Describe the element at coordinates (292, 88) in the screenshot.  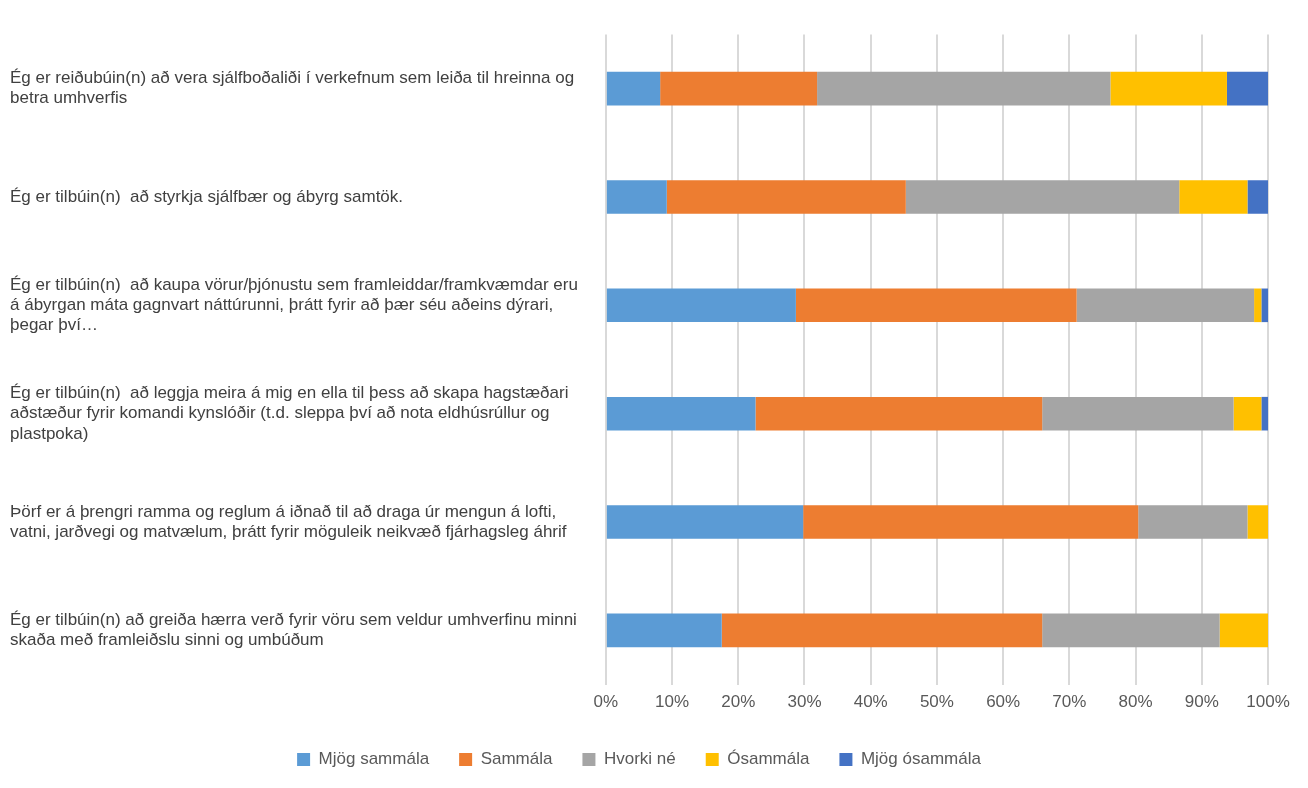
I see `y-tick-label: Ég er reiðubúin(n) að vera sjálfboðaliði í verkefnum sem leiða til hreinna og betra umhverfis` at that location.